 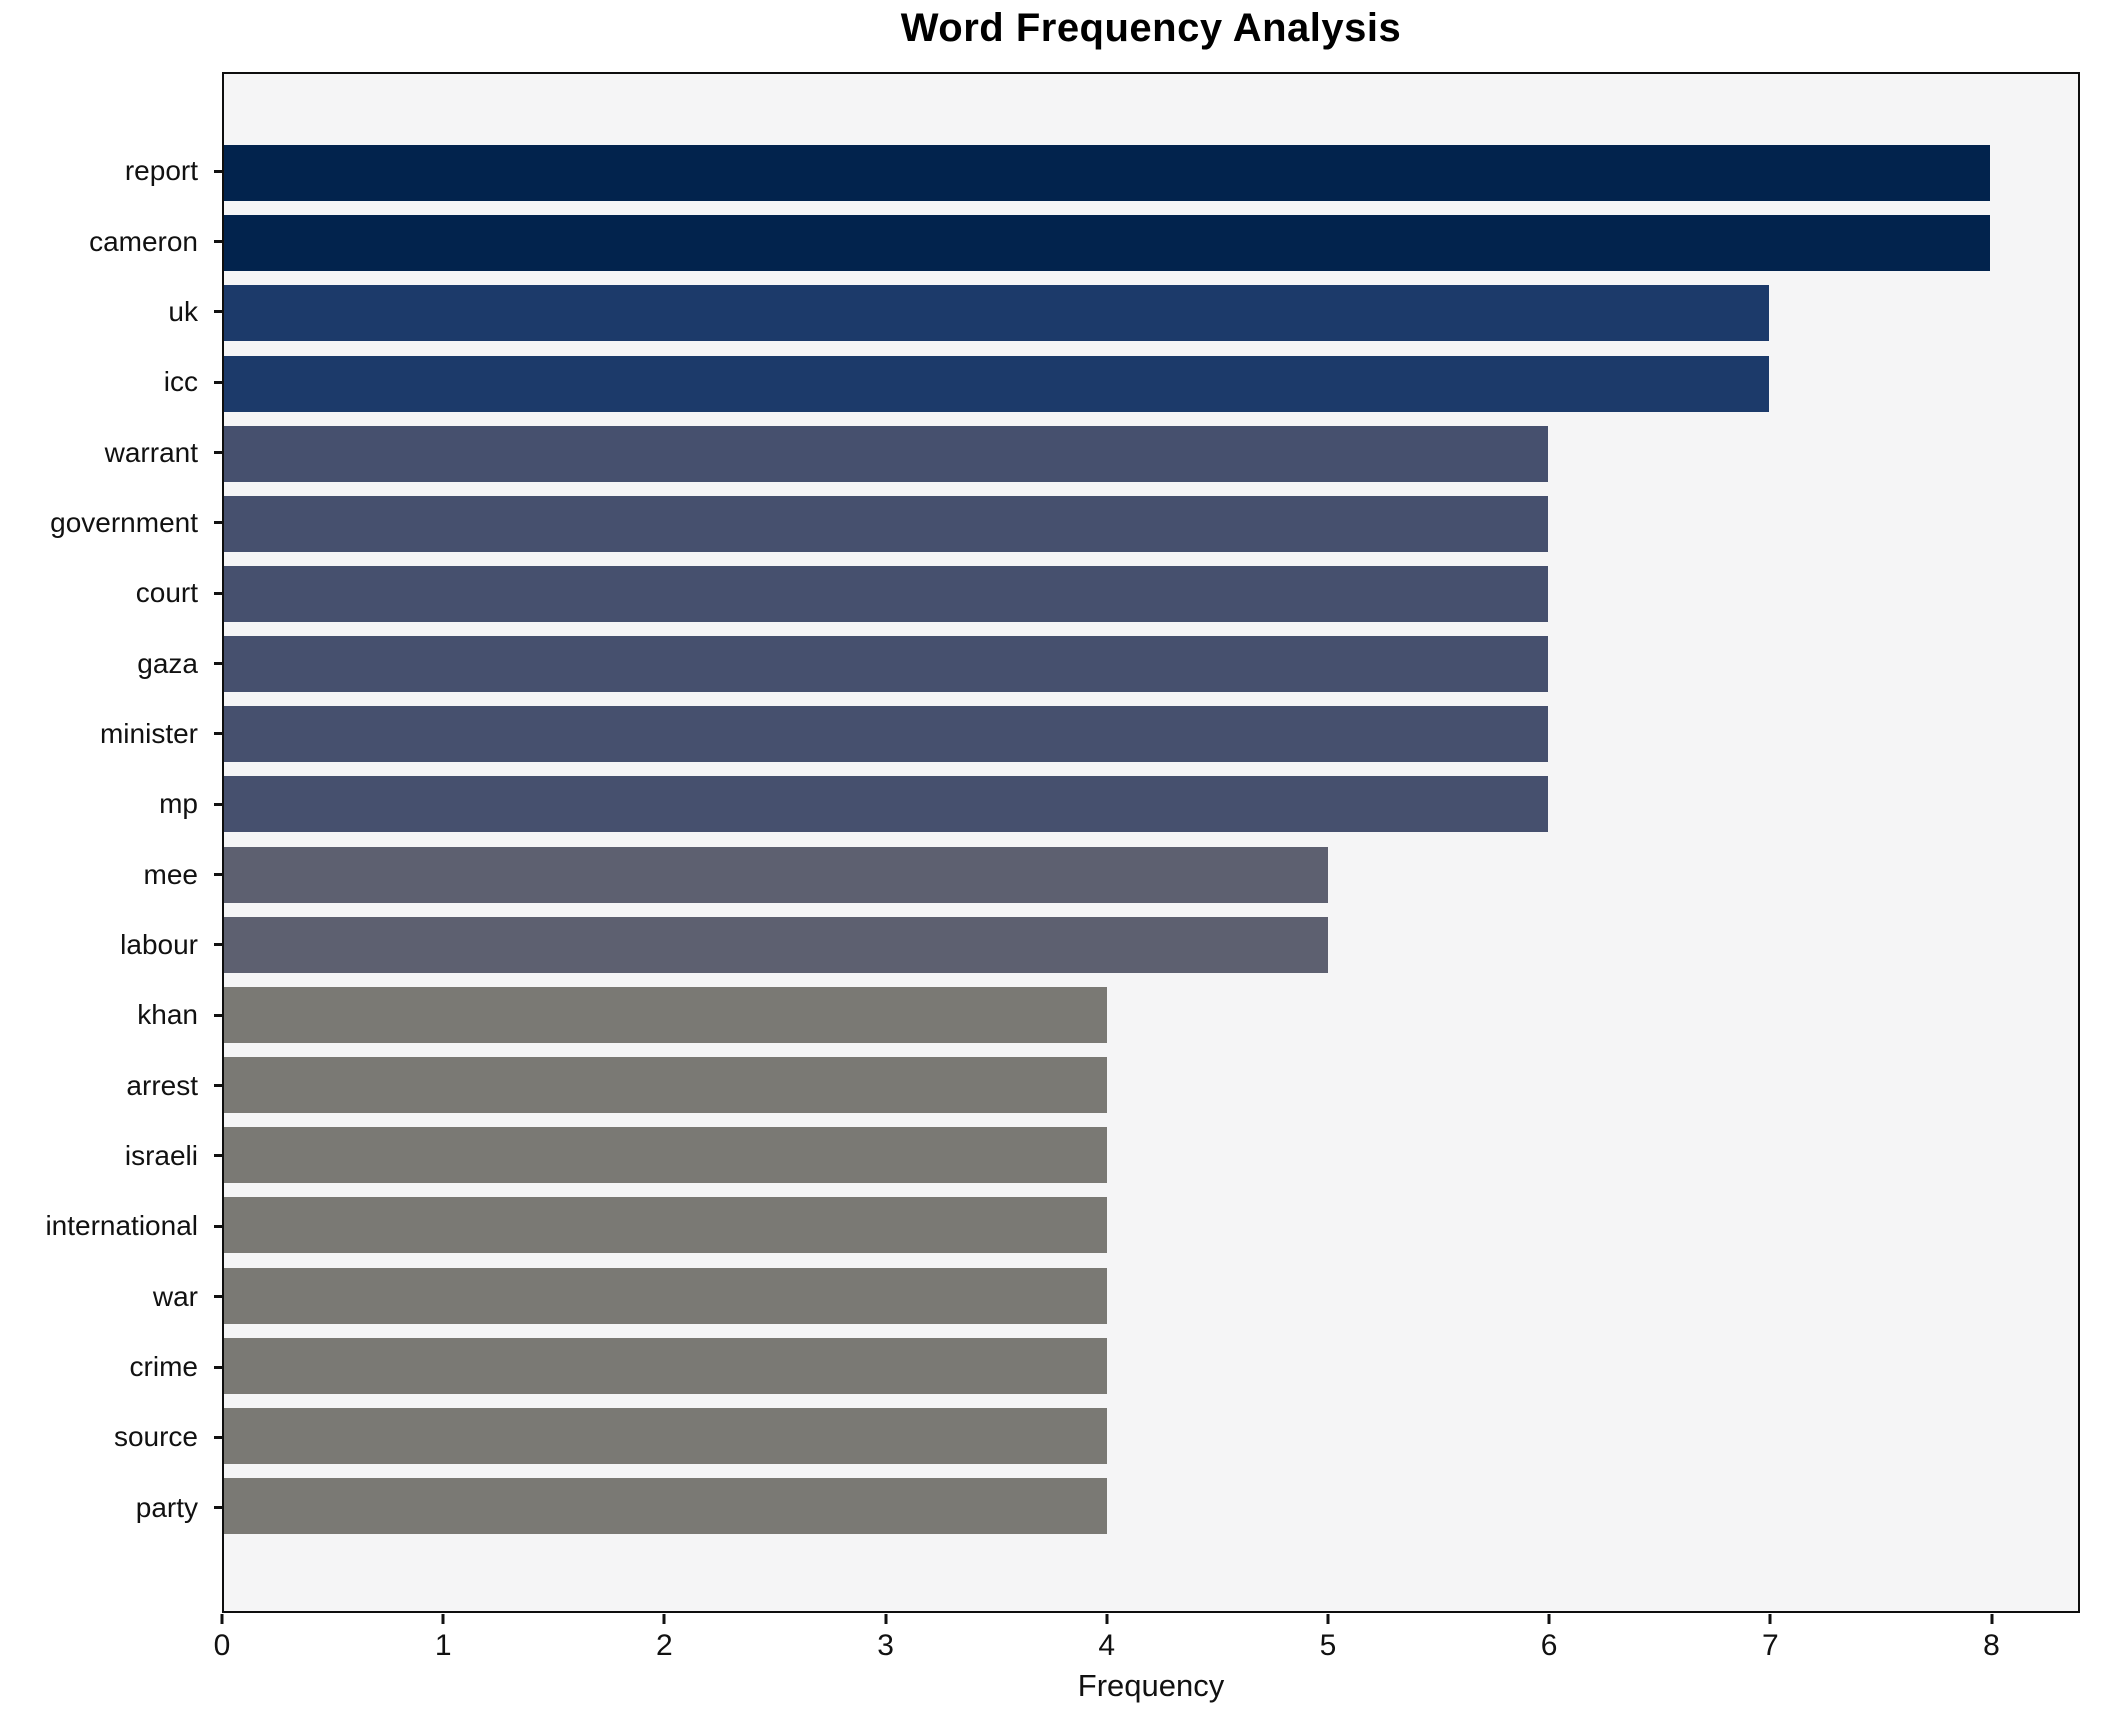 I want to click on x-tick-label: 7, so click(x=1770, y=1645).